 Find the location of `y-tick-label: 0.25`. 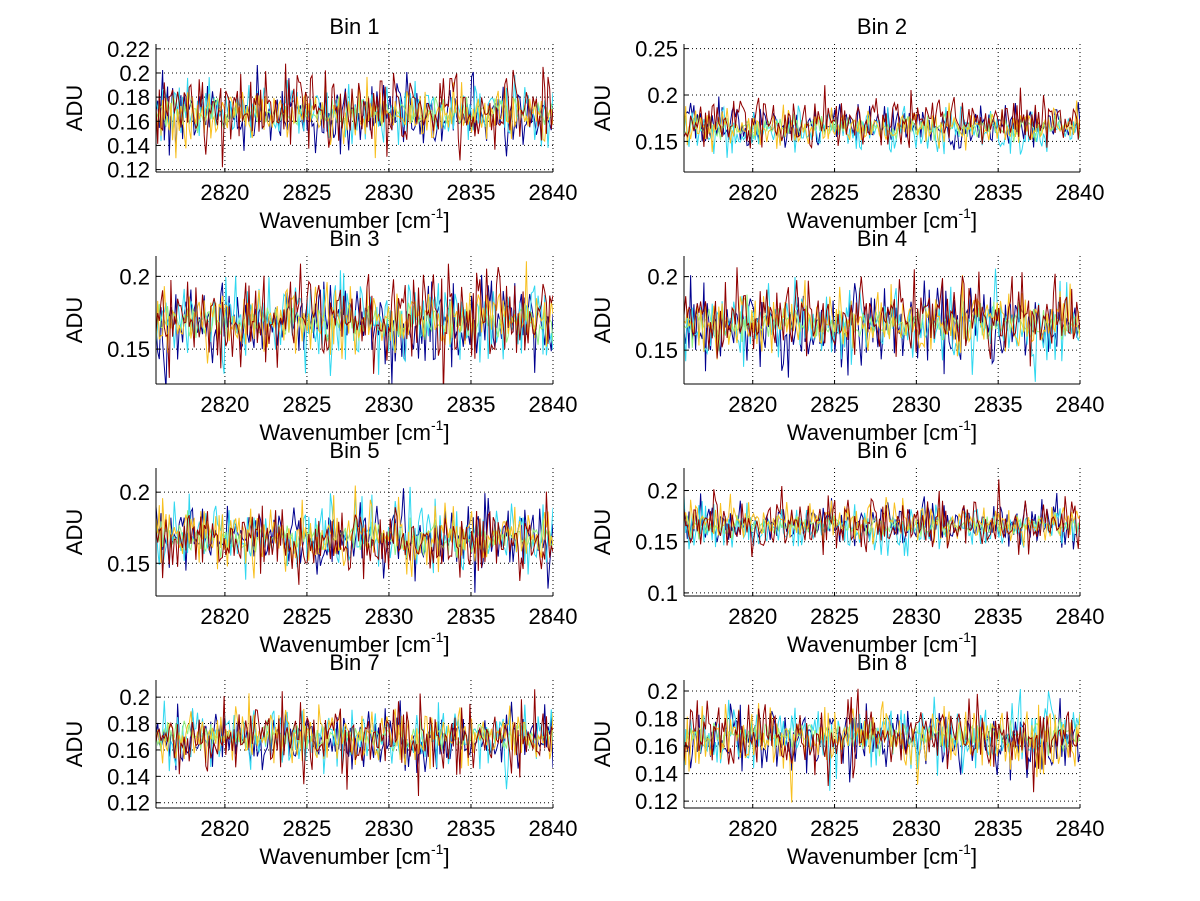

y-tick-label: 0.25 is located at coordinates (656, 49).